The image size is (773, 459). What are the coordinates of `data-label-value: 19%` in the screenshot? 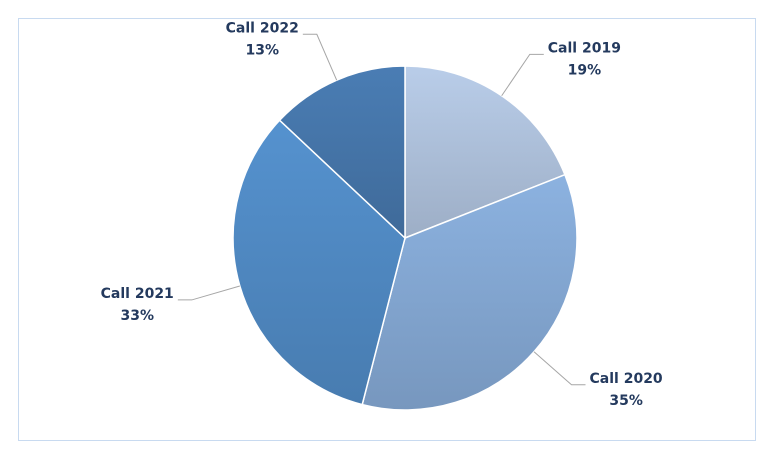 It's located at (585, 70).